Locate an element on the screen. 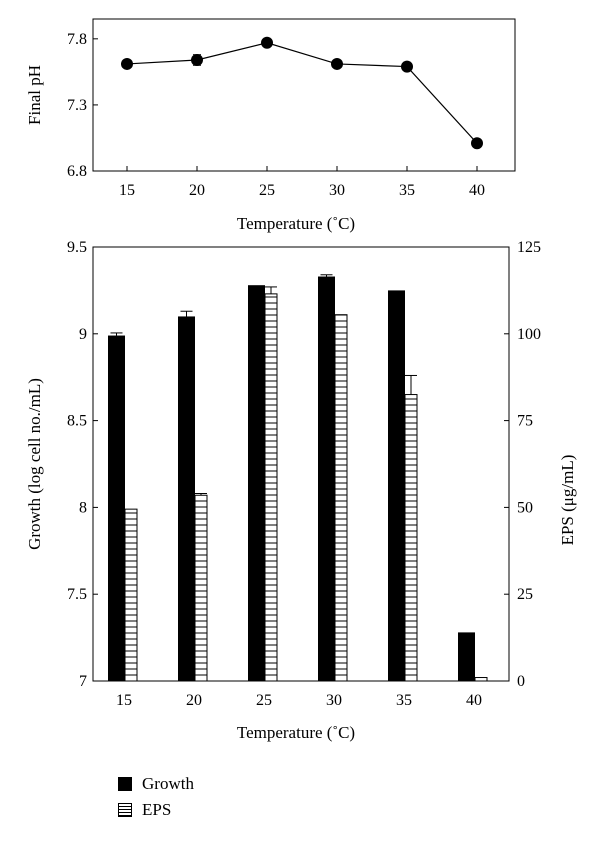 This screenshot has height=844, width=600. bar-x-tick-label: 40 is located at coordinates (474, 700).